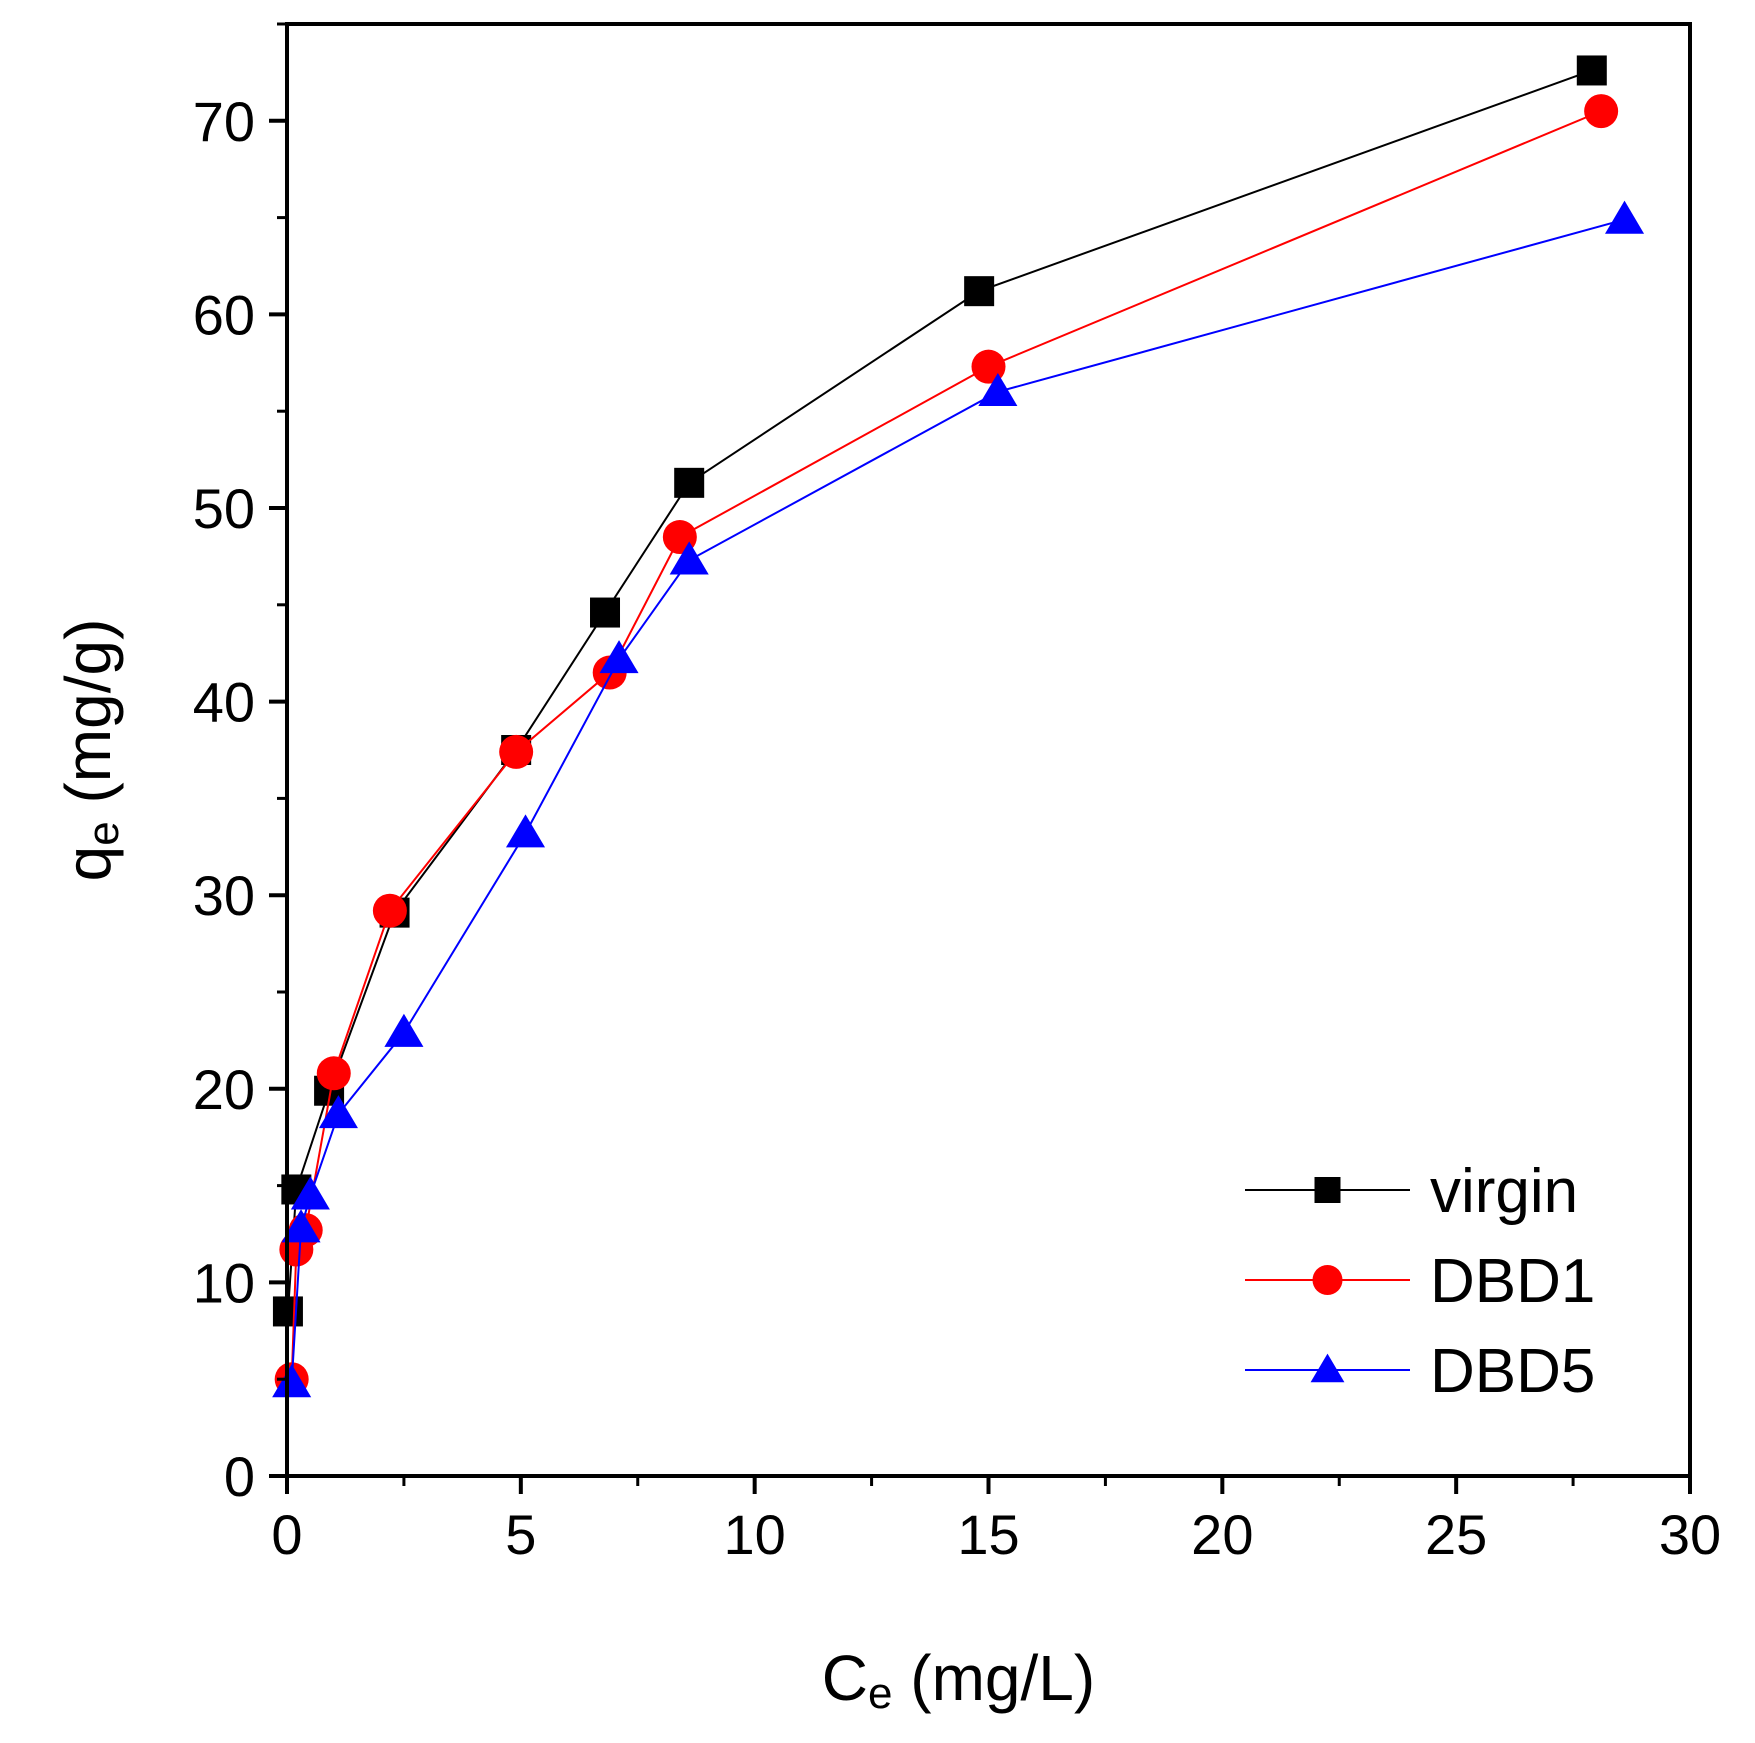  I want to click on x-tick-label: 30, so click(1690, 1534).